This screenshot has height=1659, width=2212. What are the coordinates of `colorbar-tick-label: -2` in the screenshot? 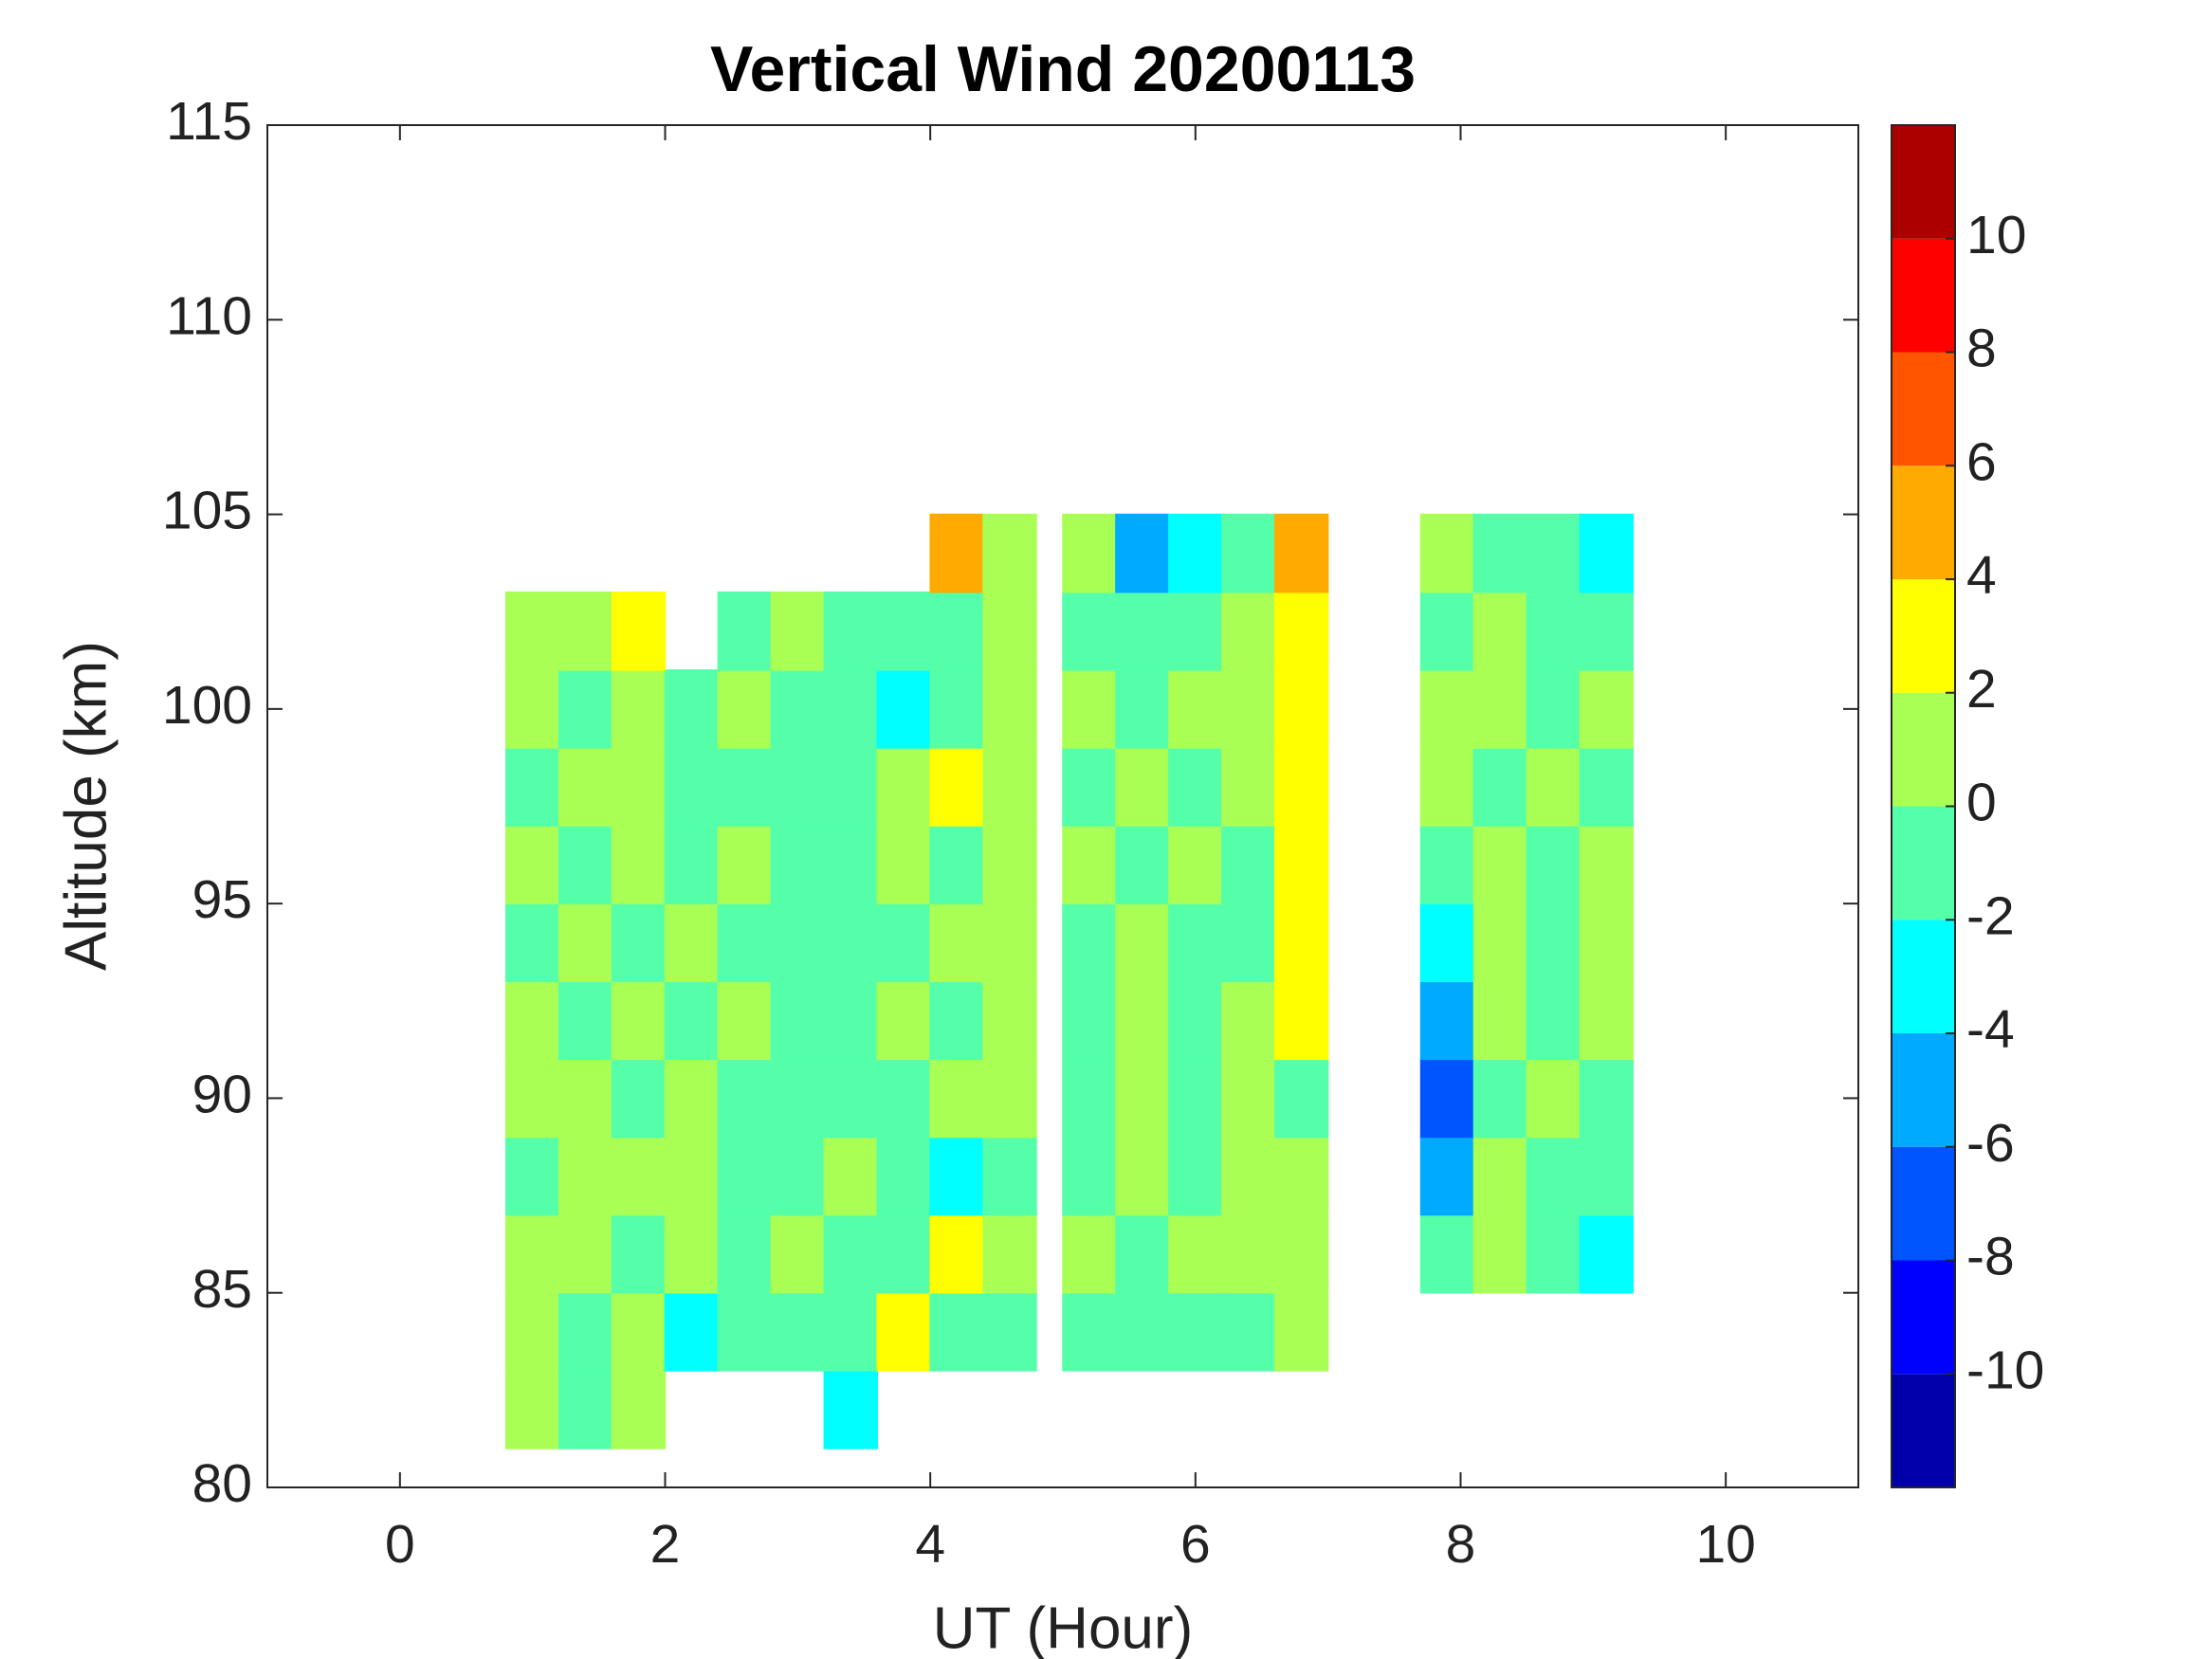 It's located at (1990, 915).